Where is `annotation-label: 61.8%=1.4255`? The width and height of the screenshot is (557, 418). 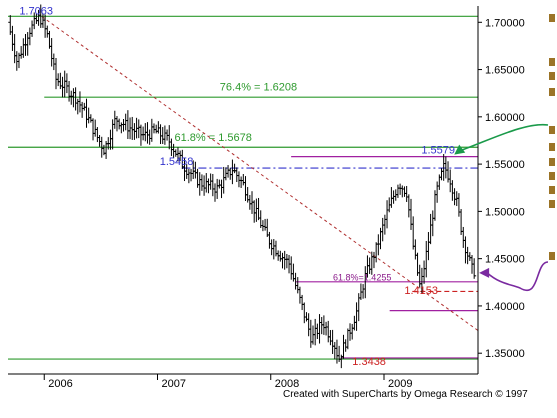
annotation-label: 61.8%=1.4255 is located at coordinates (362, 277).